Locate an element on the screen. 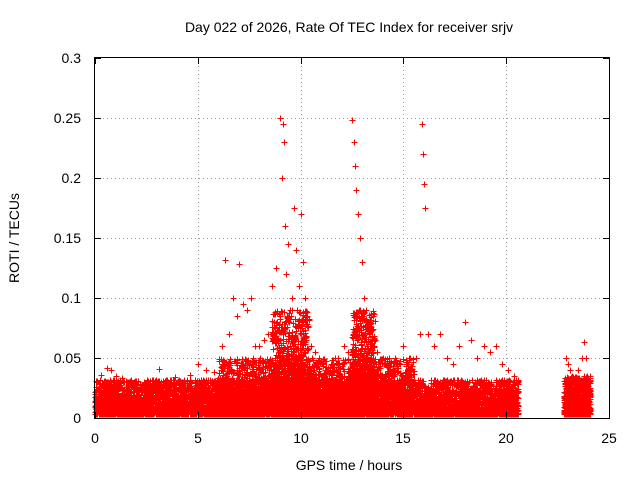  y-tick-label: 0 is located at coordinates (77, 418).